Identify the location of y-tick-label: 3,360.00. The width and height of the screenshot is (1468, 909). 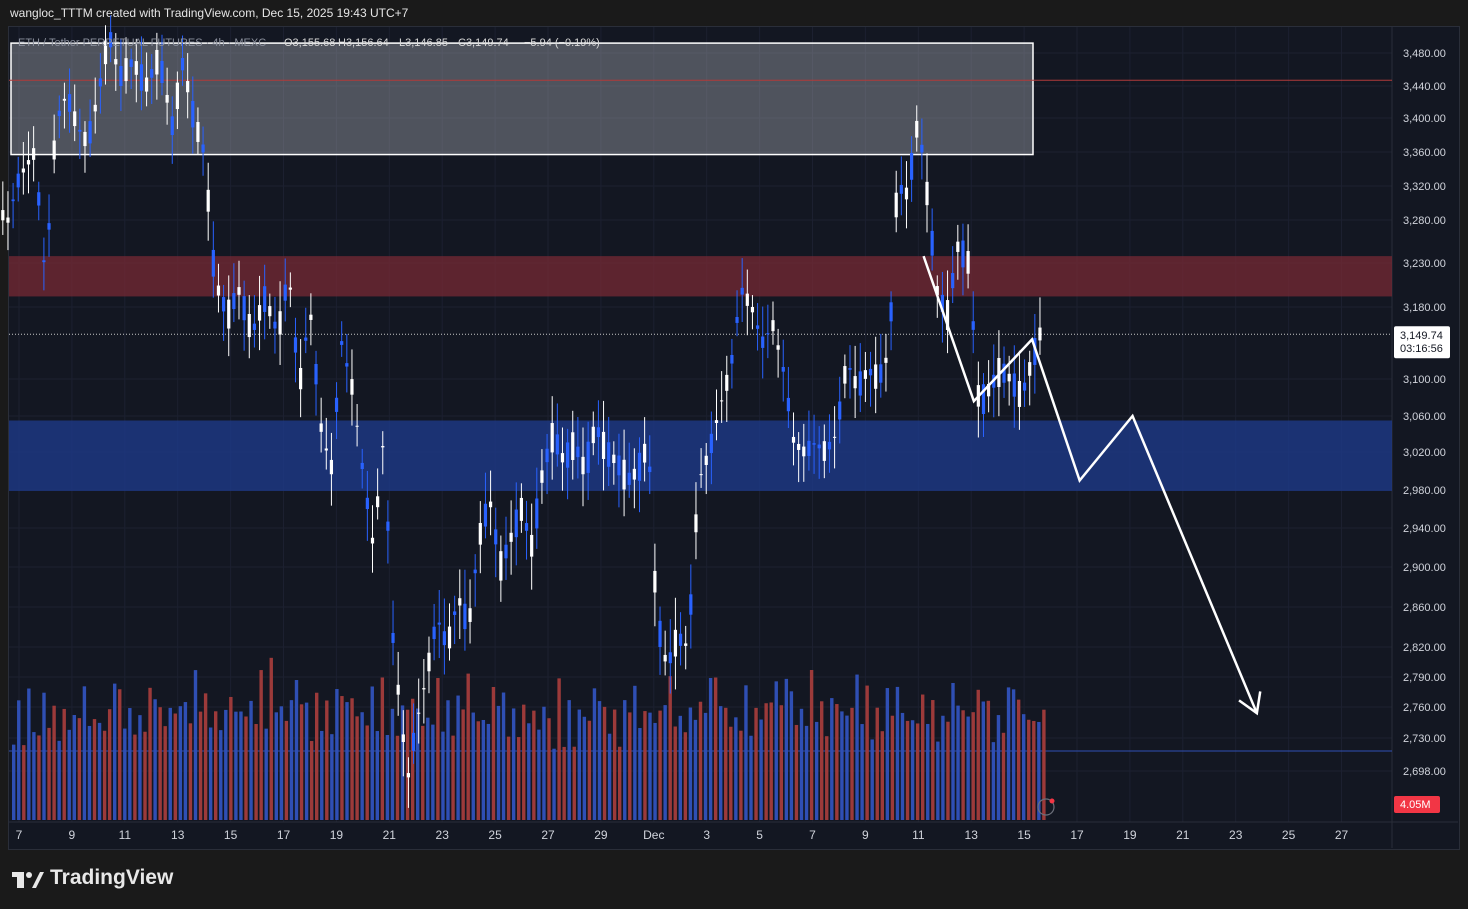
(1424, 153).